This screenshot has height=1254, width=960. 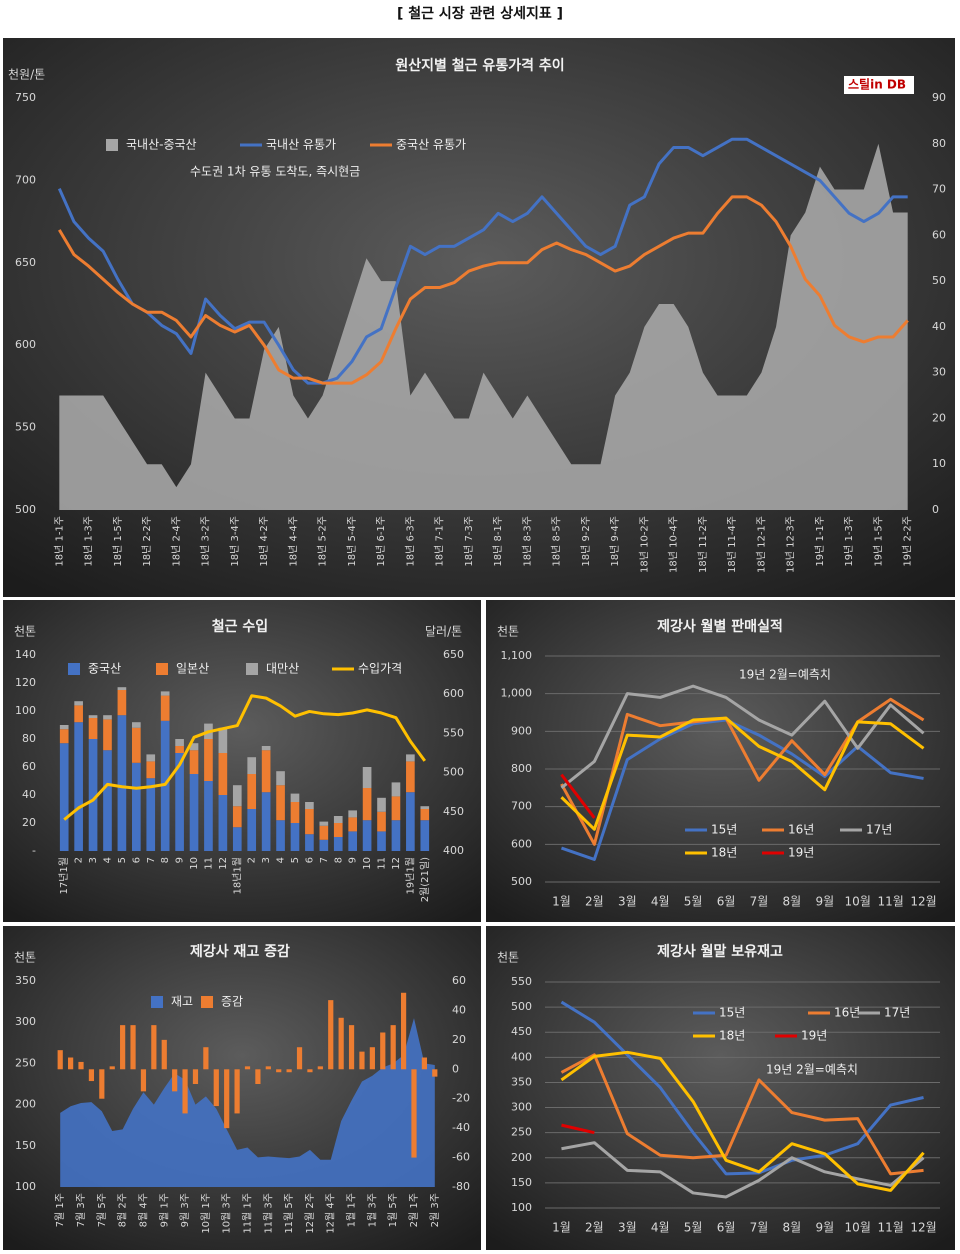 What do you see at coordinates (25, 509) in the screenshot?
I see `y-tick-label: 500` at bounding box center [25, 509].